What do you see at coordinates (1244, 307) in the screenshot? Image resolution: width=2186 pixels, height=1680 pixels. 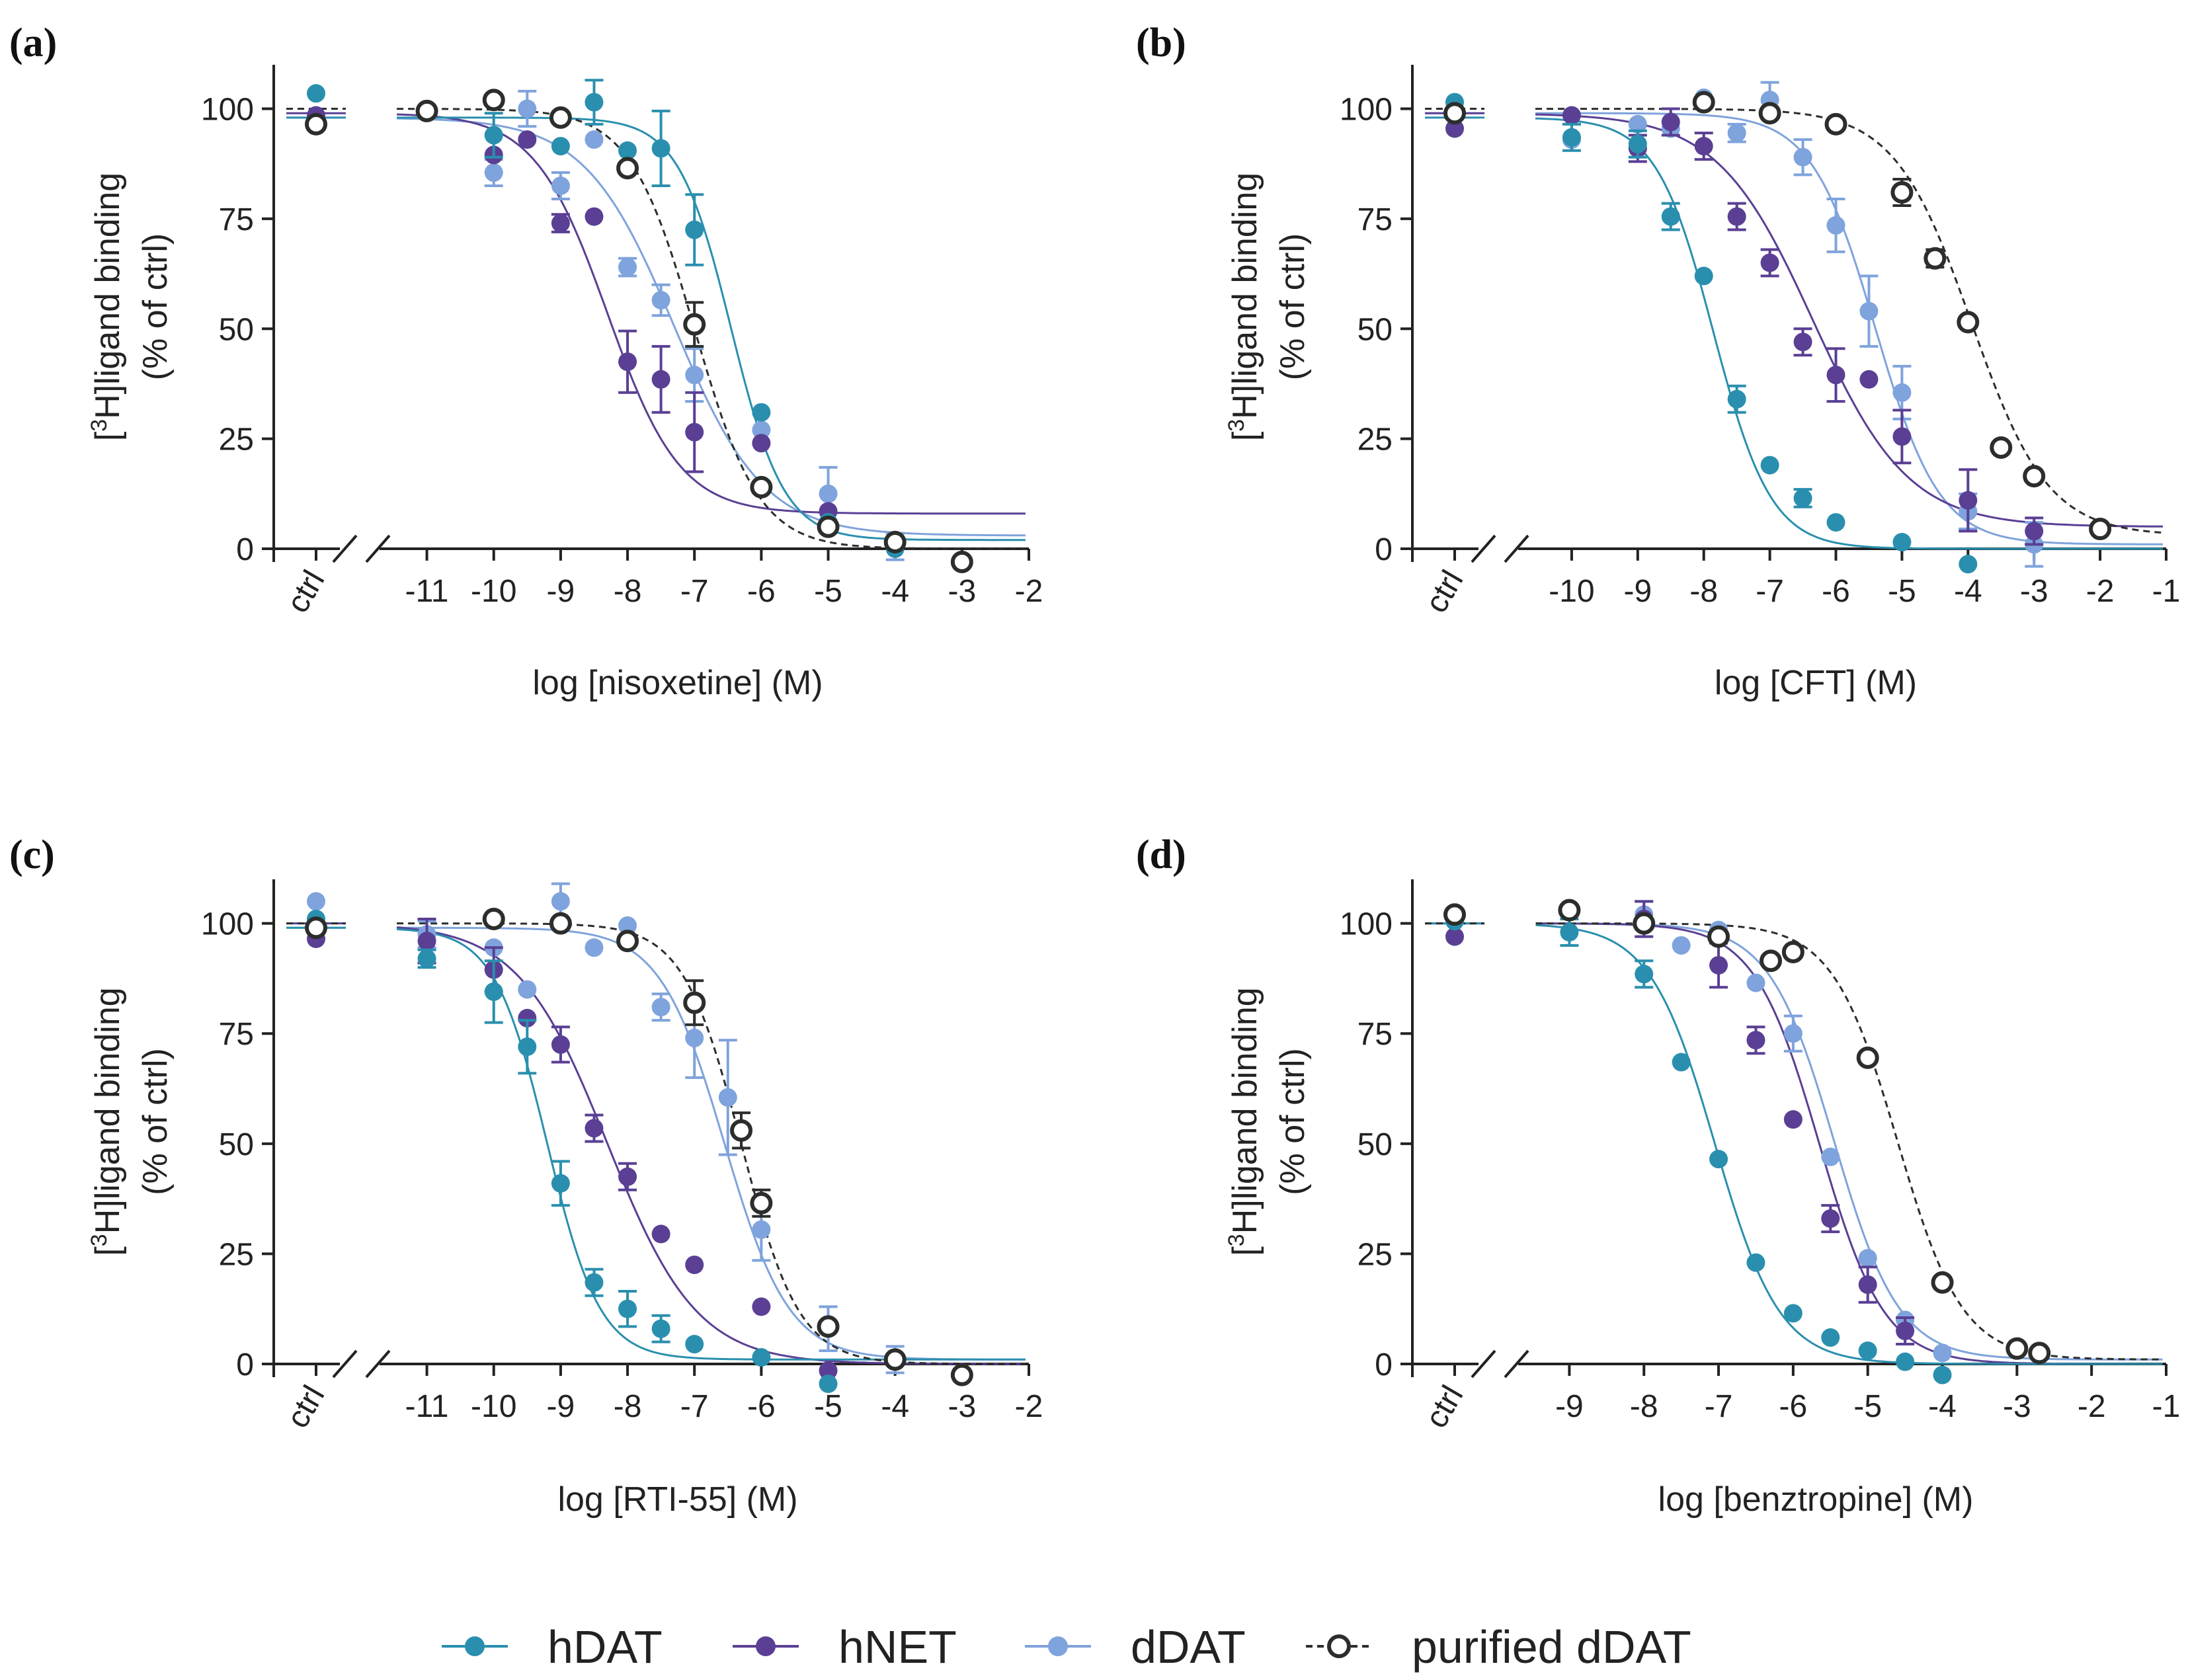 I see `y-axis-title: [3H]ligand binding` at bounding box center [1244, 307].